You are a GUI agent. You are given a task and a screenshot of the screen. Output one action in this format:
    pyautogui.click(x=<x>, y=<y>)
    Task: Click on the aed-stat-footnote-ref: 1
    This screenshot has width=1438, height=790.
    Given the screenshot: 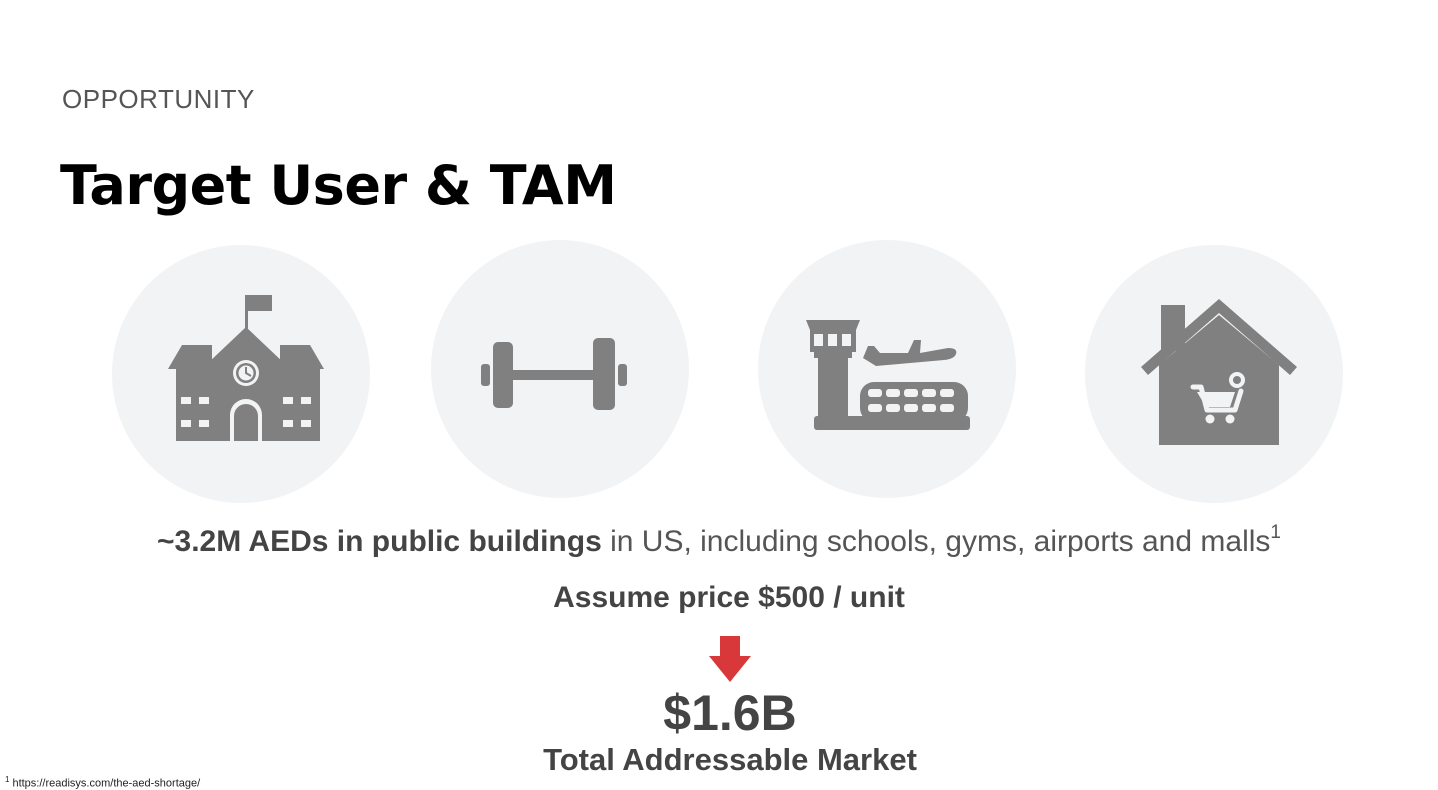 What is the action you would take?
    pyautogui.click(x=1275, y=532)
    